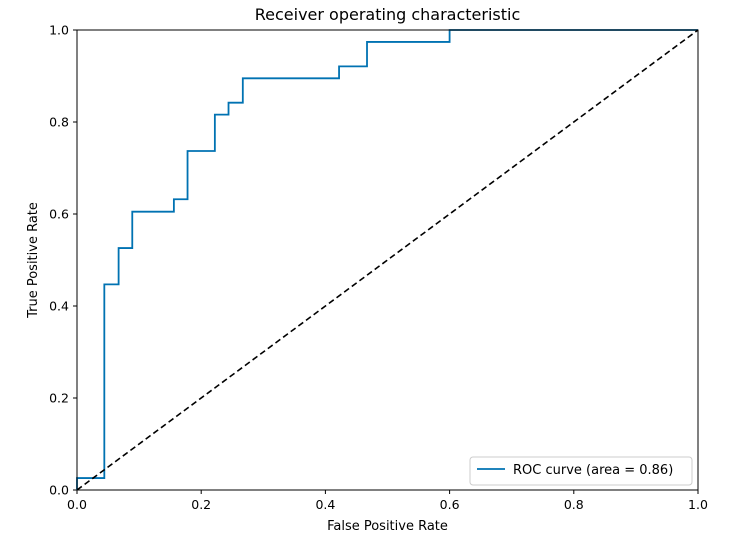 The height and width of the screenshot is (542, 748). What do you see at coordinates (59, 214) in the screenshot?
I see `y-tick-label: 0.6` at bounding box center [59, 214].